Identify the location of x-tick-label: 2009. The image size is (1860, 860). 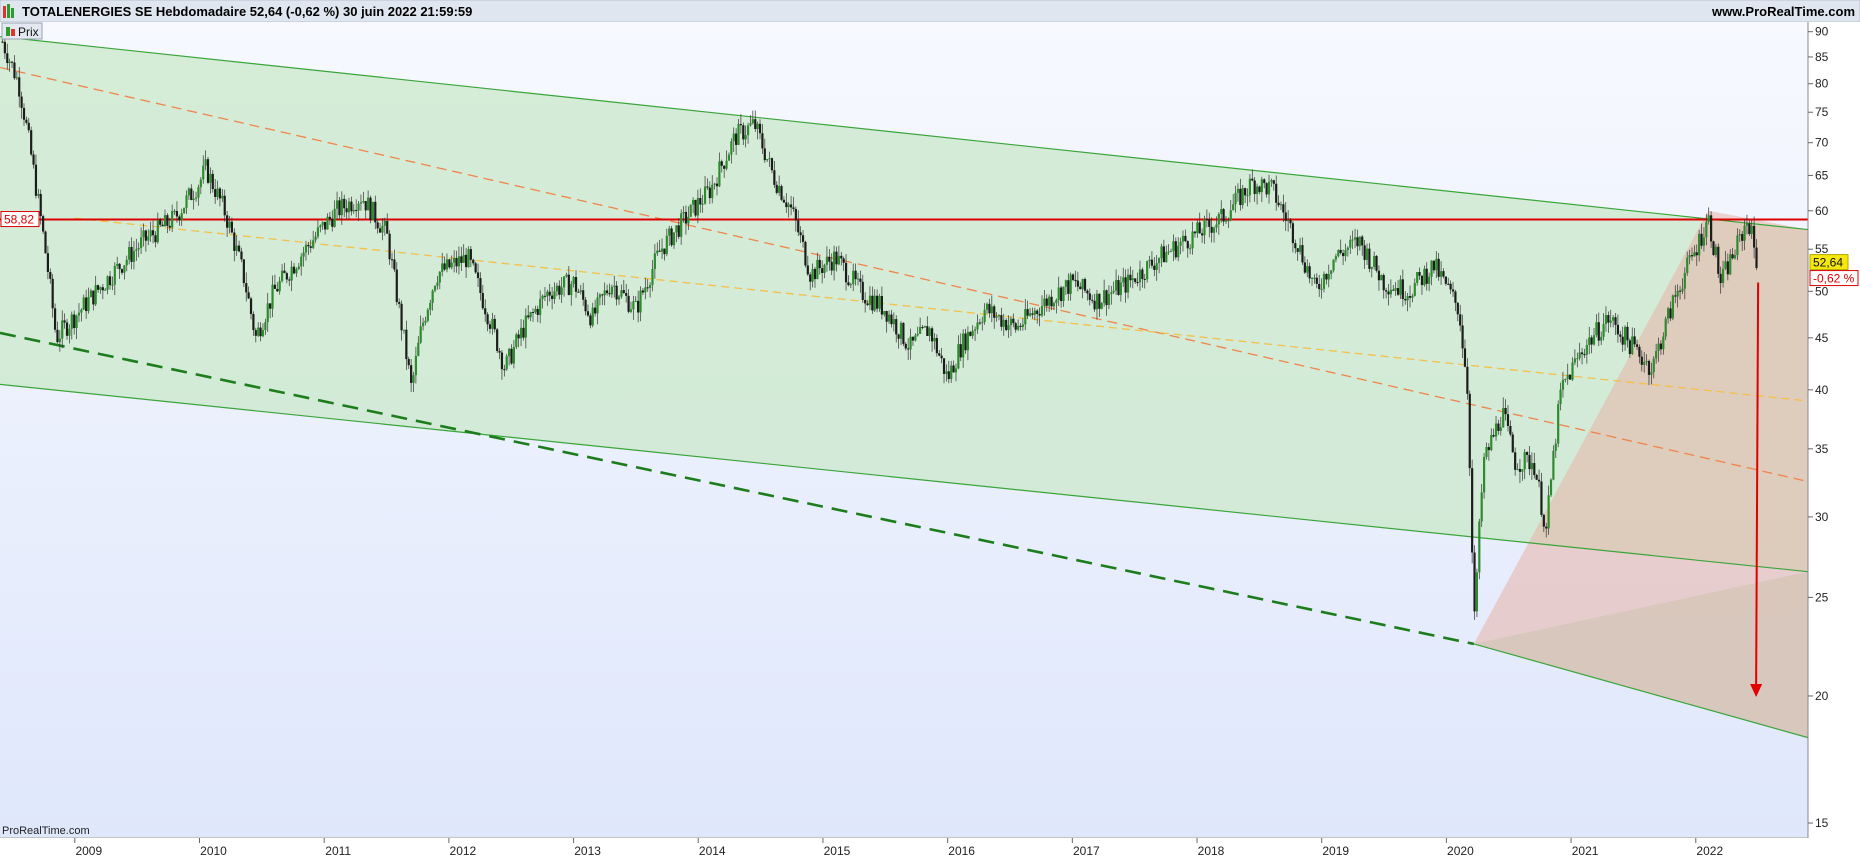
(88, 851).